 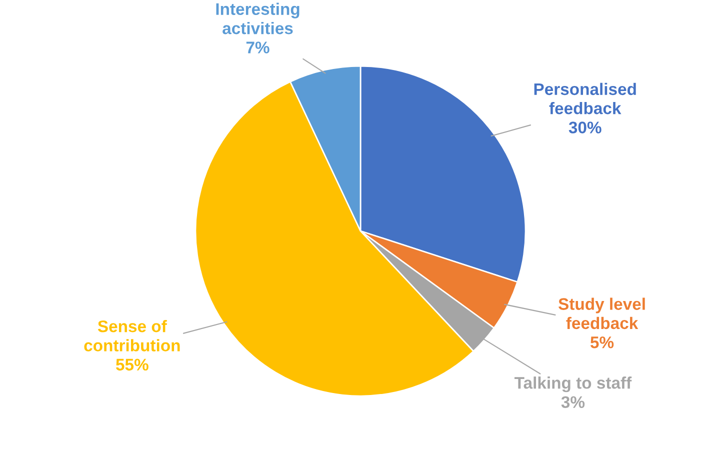 I want to click on slice-label: Study level feedback, so click(x=601, y=314).